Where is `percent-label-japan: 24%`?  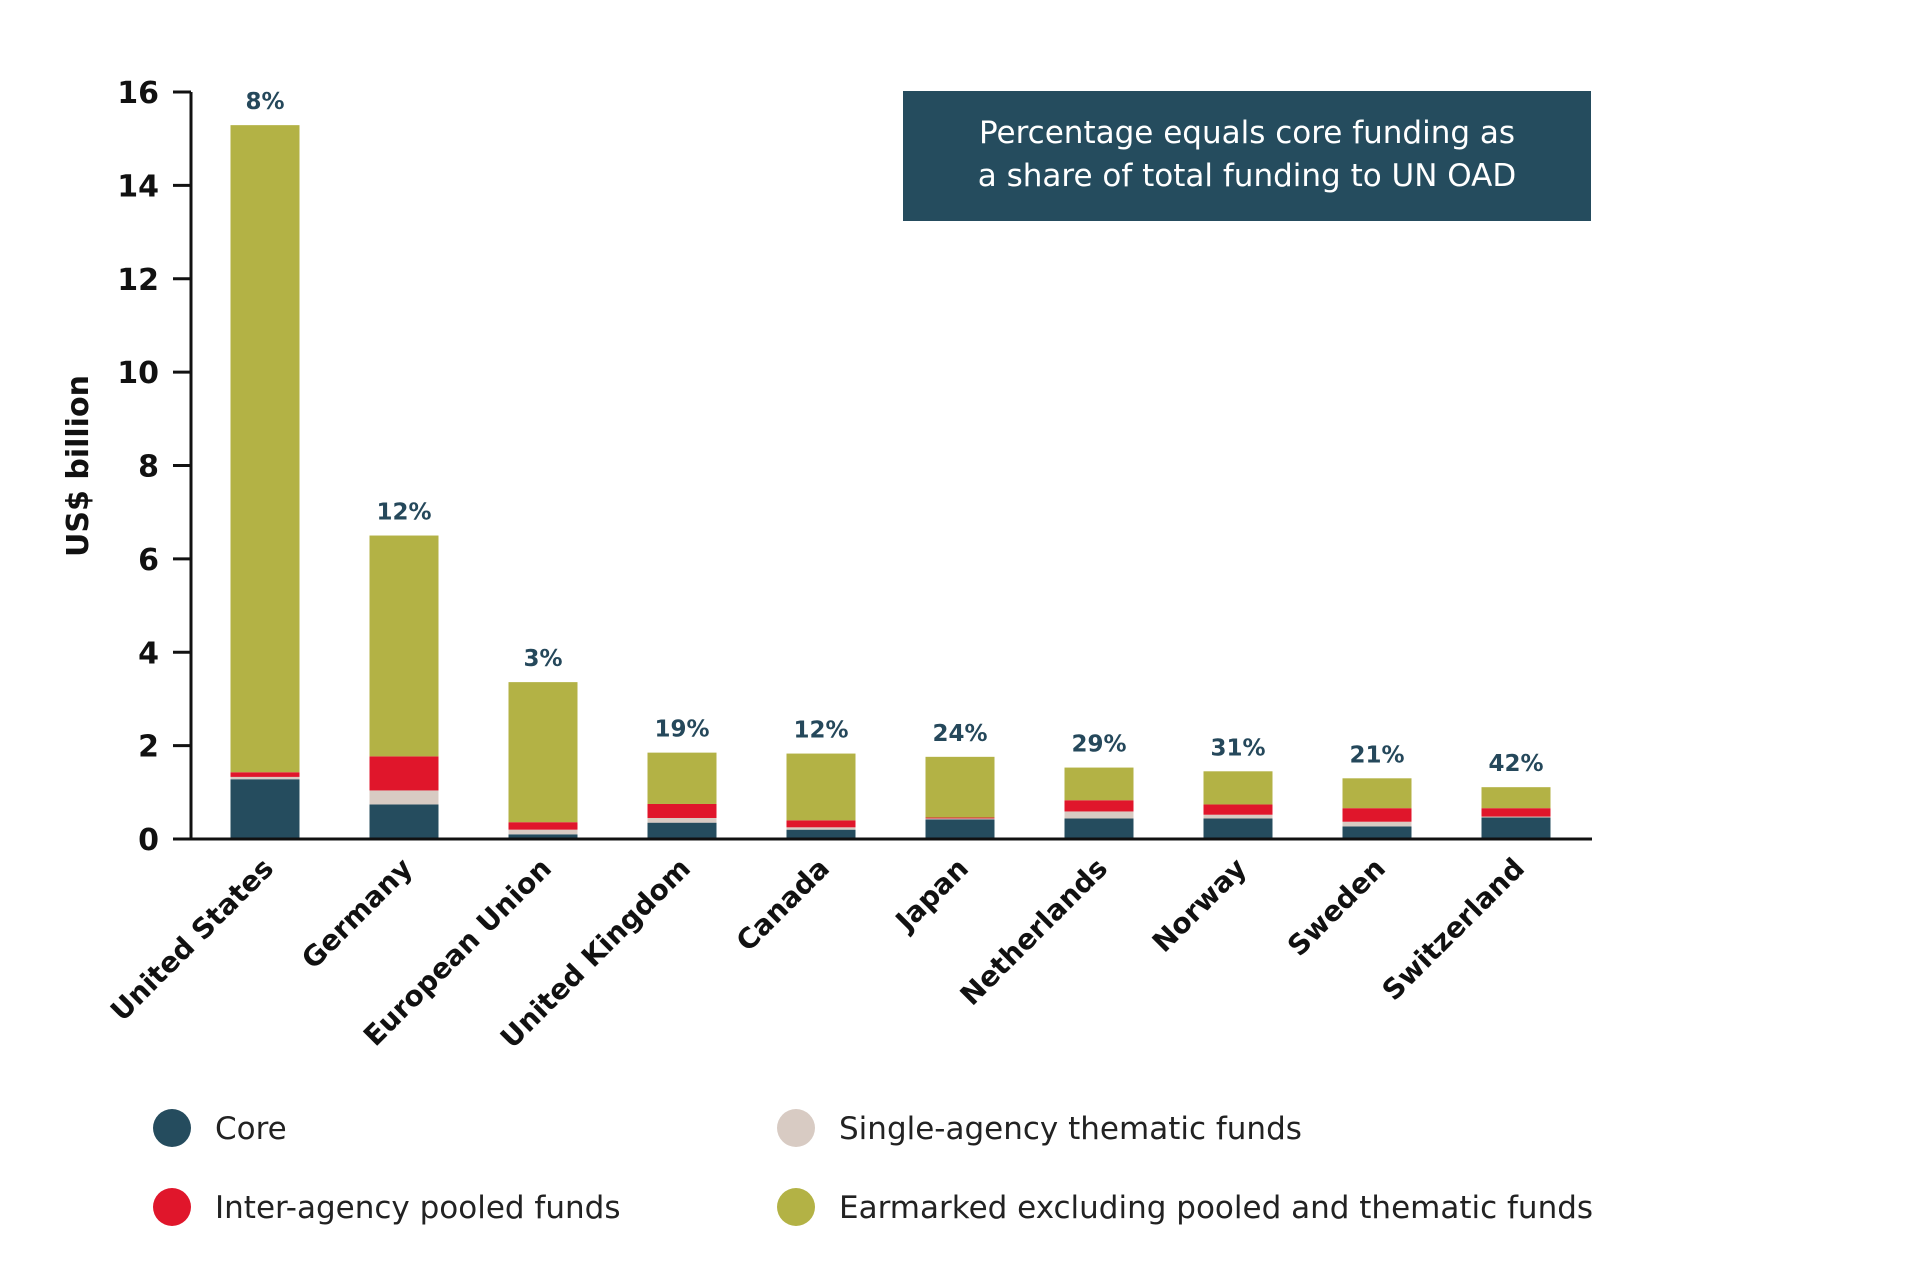
percent-label-japan: 24% is located at coordinates (959, 734).